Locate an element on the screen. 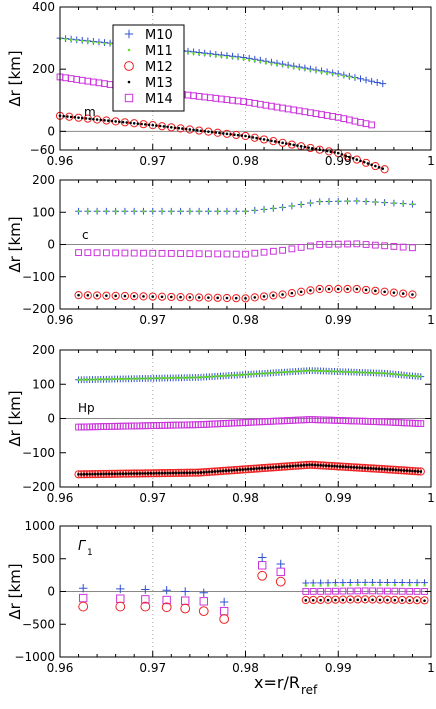 The height and width of the screenshot is (709, 436). legend-label: M10 is located at coordinates (159, 35).